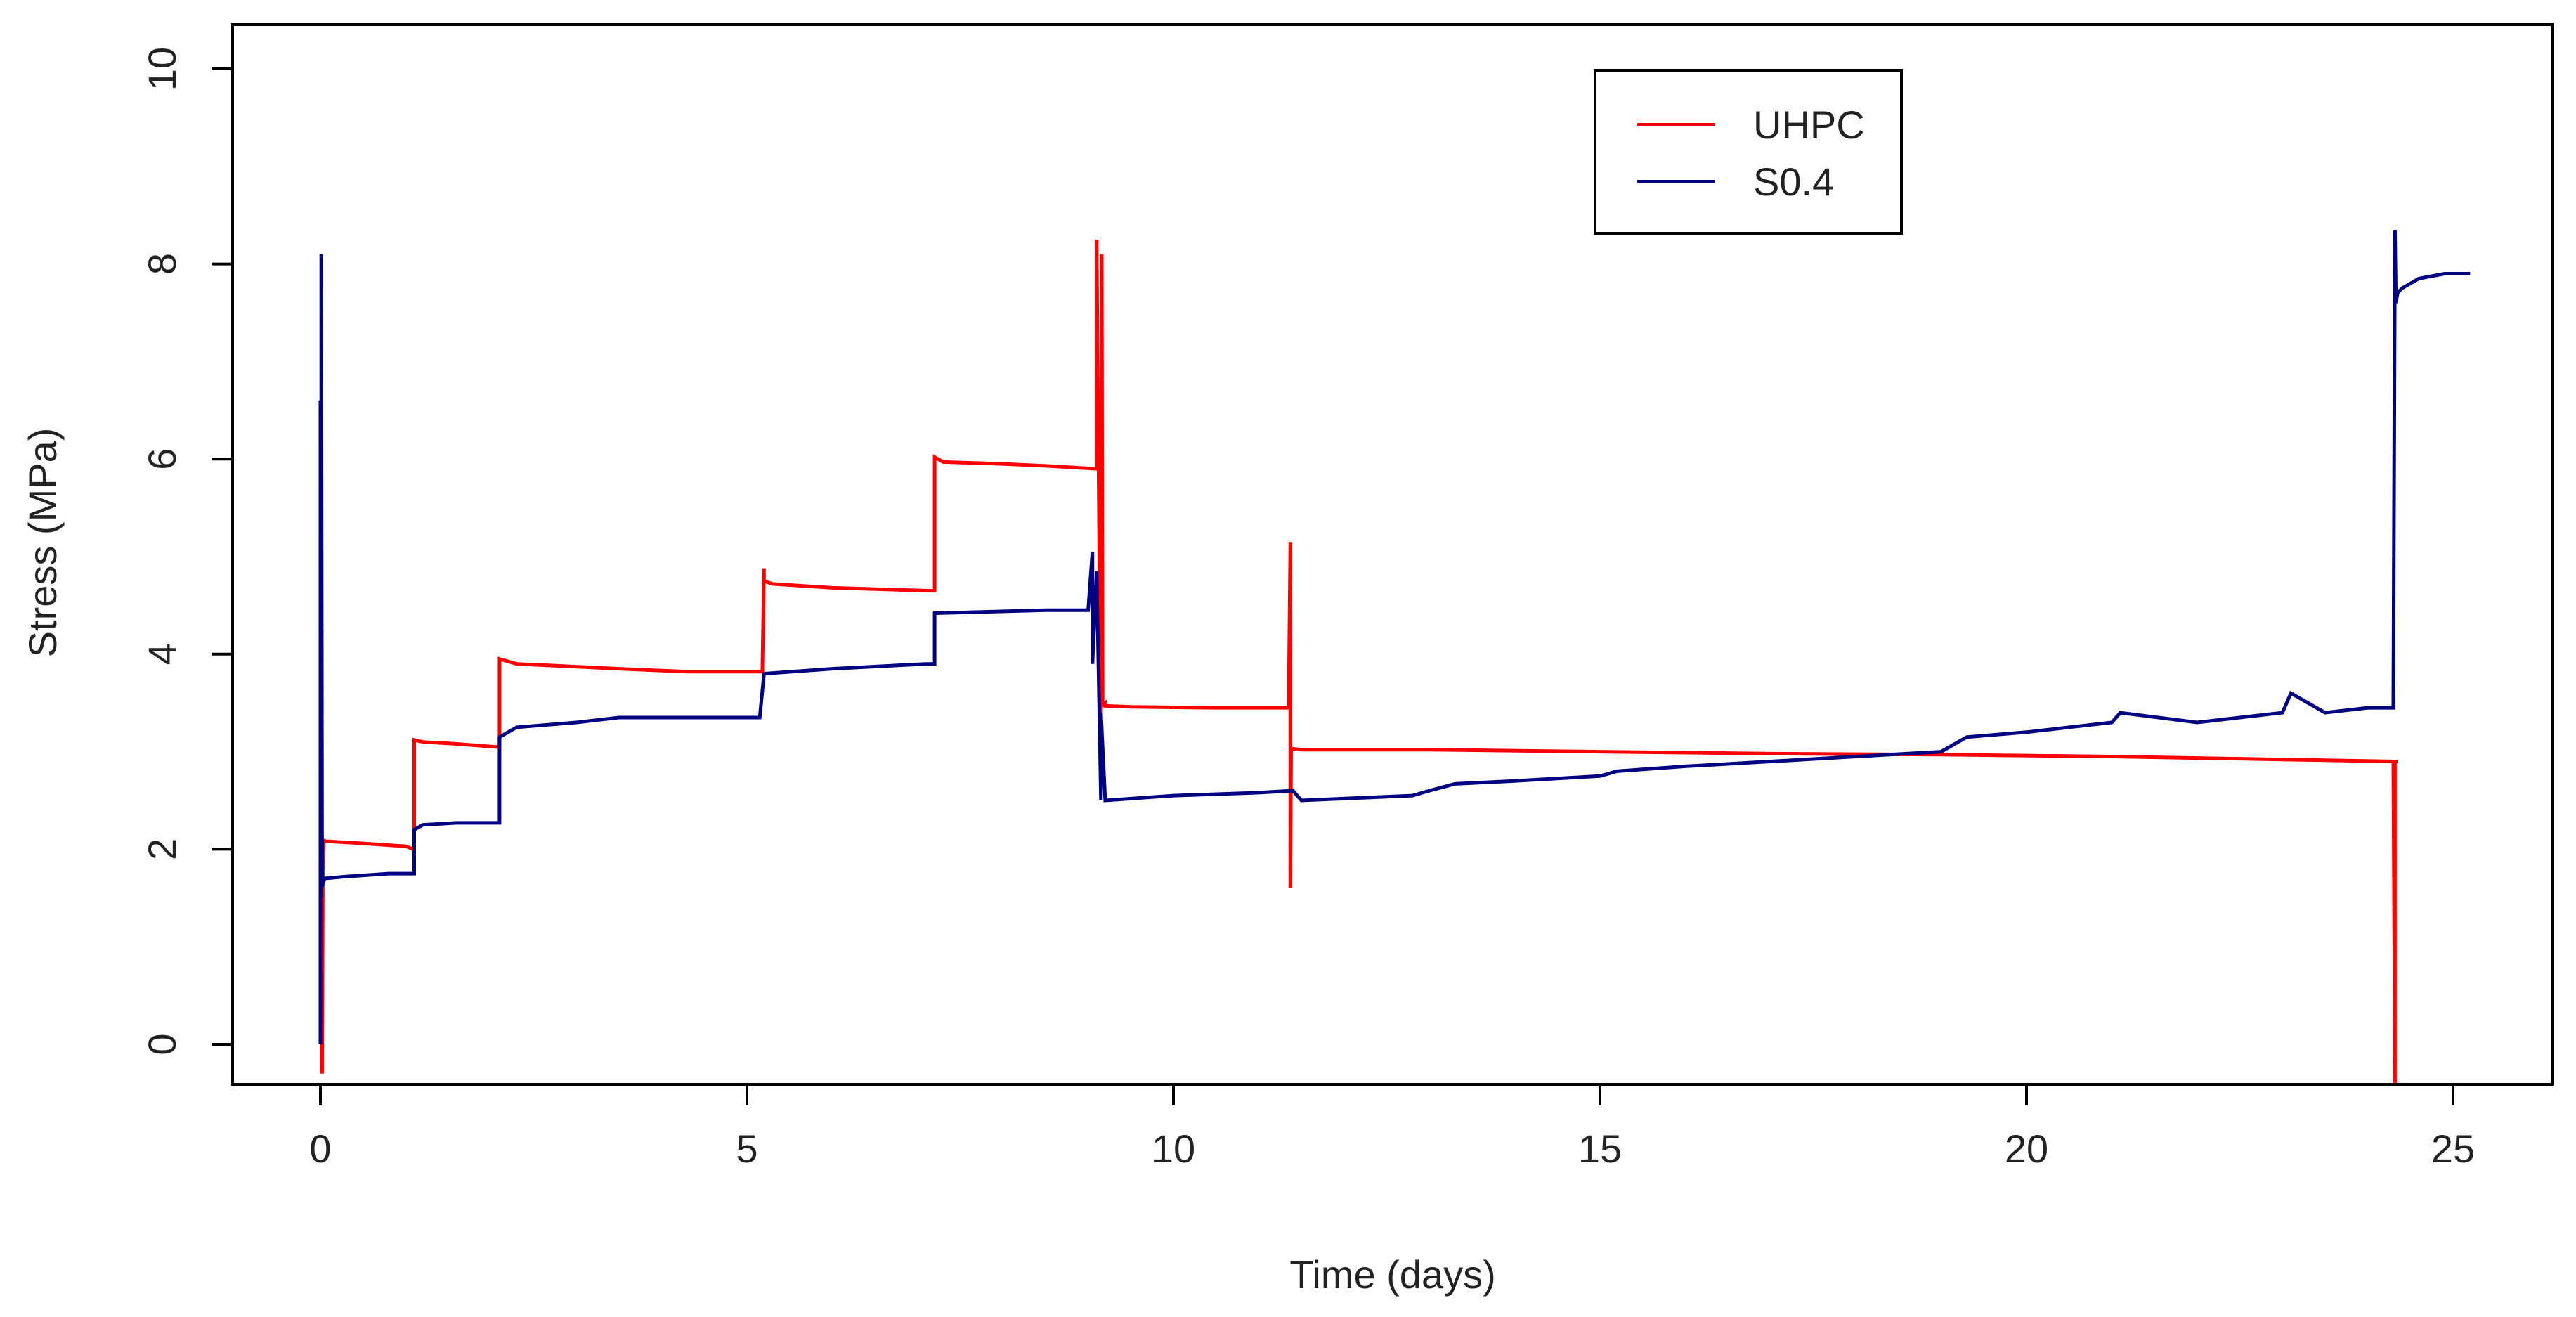 The width and height of the screenshot is (2576, 1317). Describe the element at coordinates (162, 849) in the screenshot. I see `y-tick-label: 2` at that location.